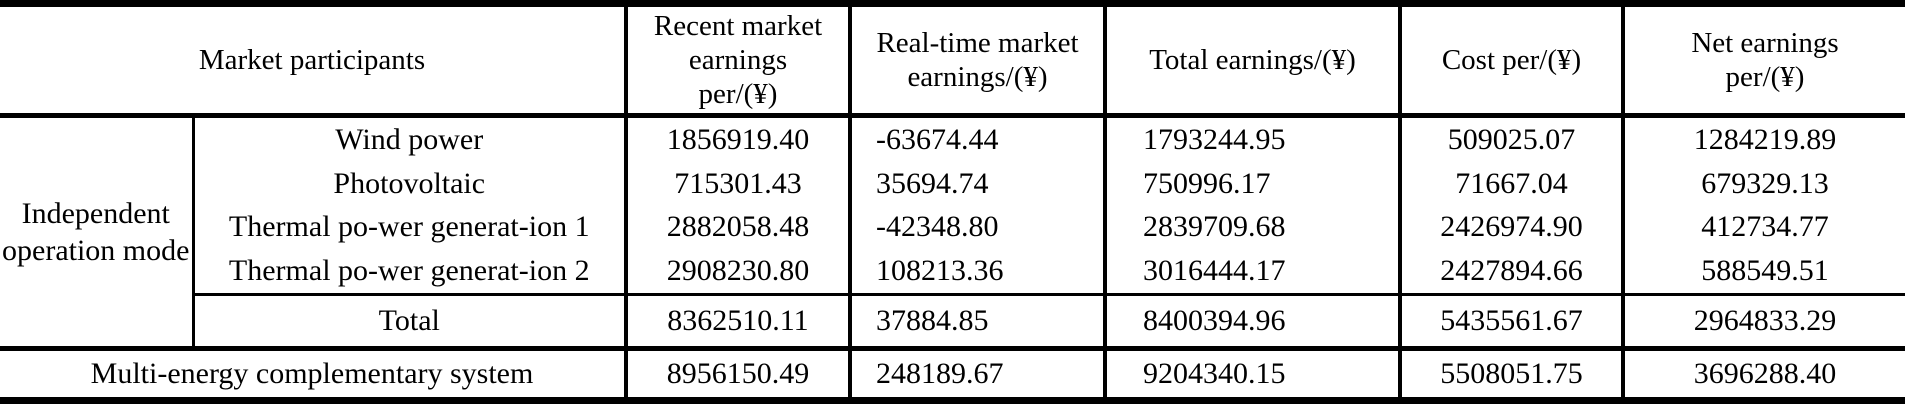 Image resolution: width=1905 pixels, height=404 pixels. I want to click on value-cell-total: 1793244.95, so click(1251, 138).